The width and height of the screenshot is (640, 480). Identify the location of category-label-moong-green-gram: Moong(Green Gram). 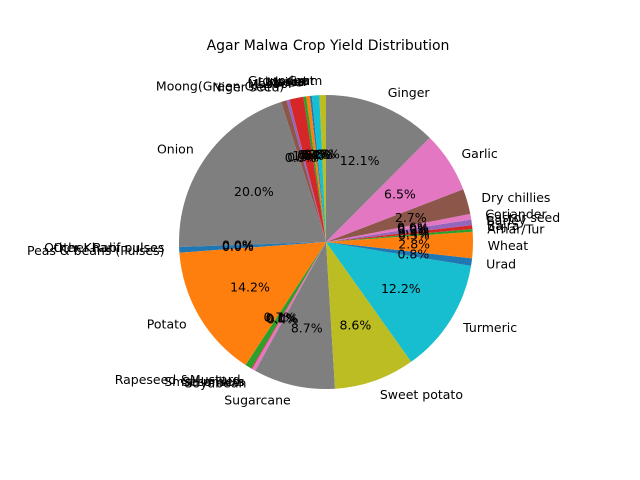
(220, 85).